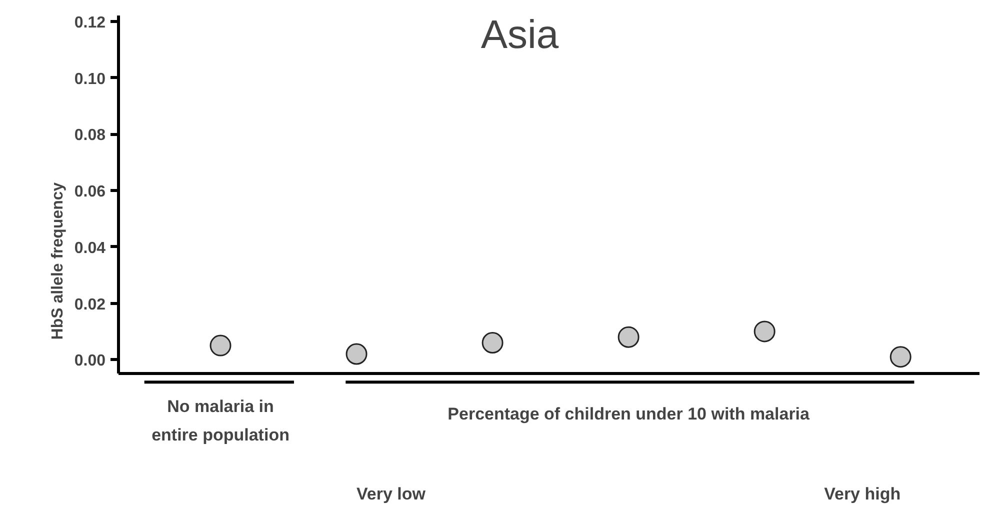  What do you see at coordinates (90, 248) in the screenshot?
I see `y-tick-label: 0.04` at bounding box center [90, 248].